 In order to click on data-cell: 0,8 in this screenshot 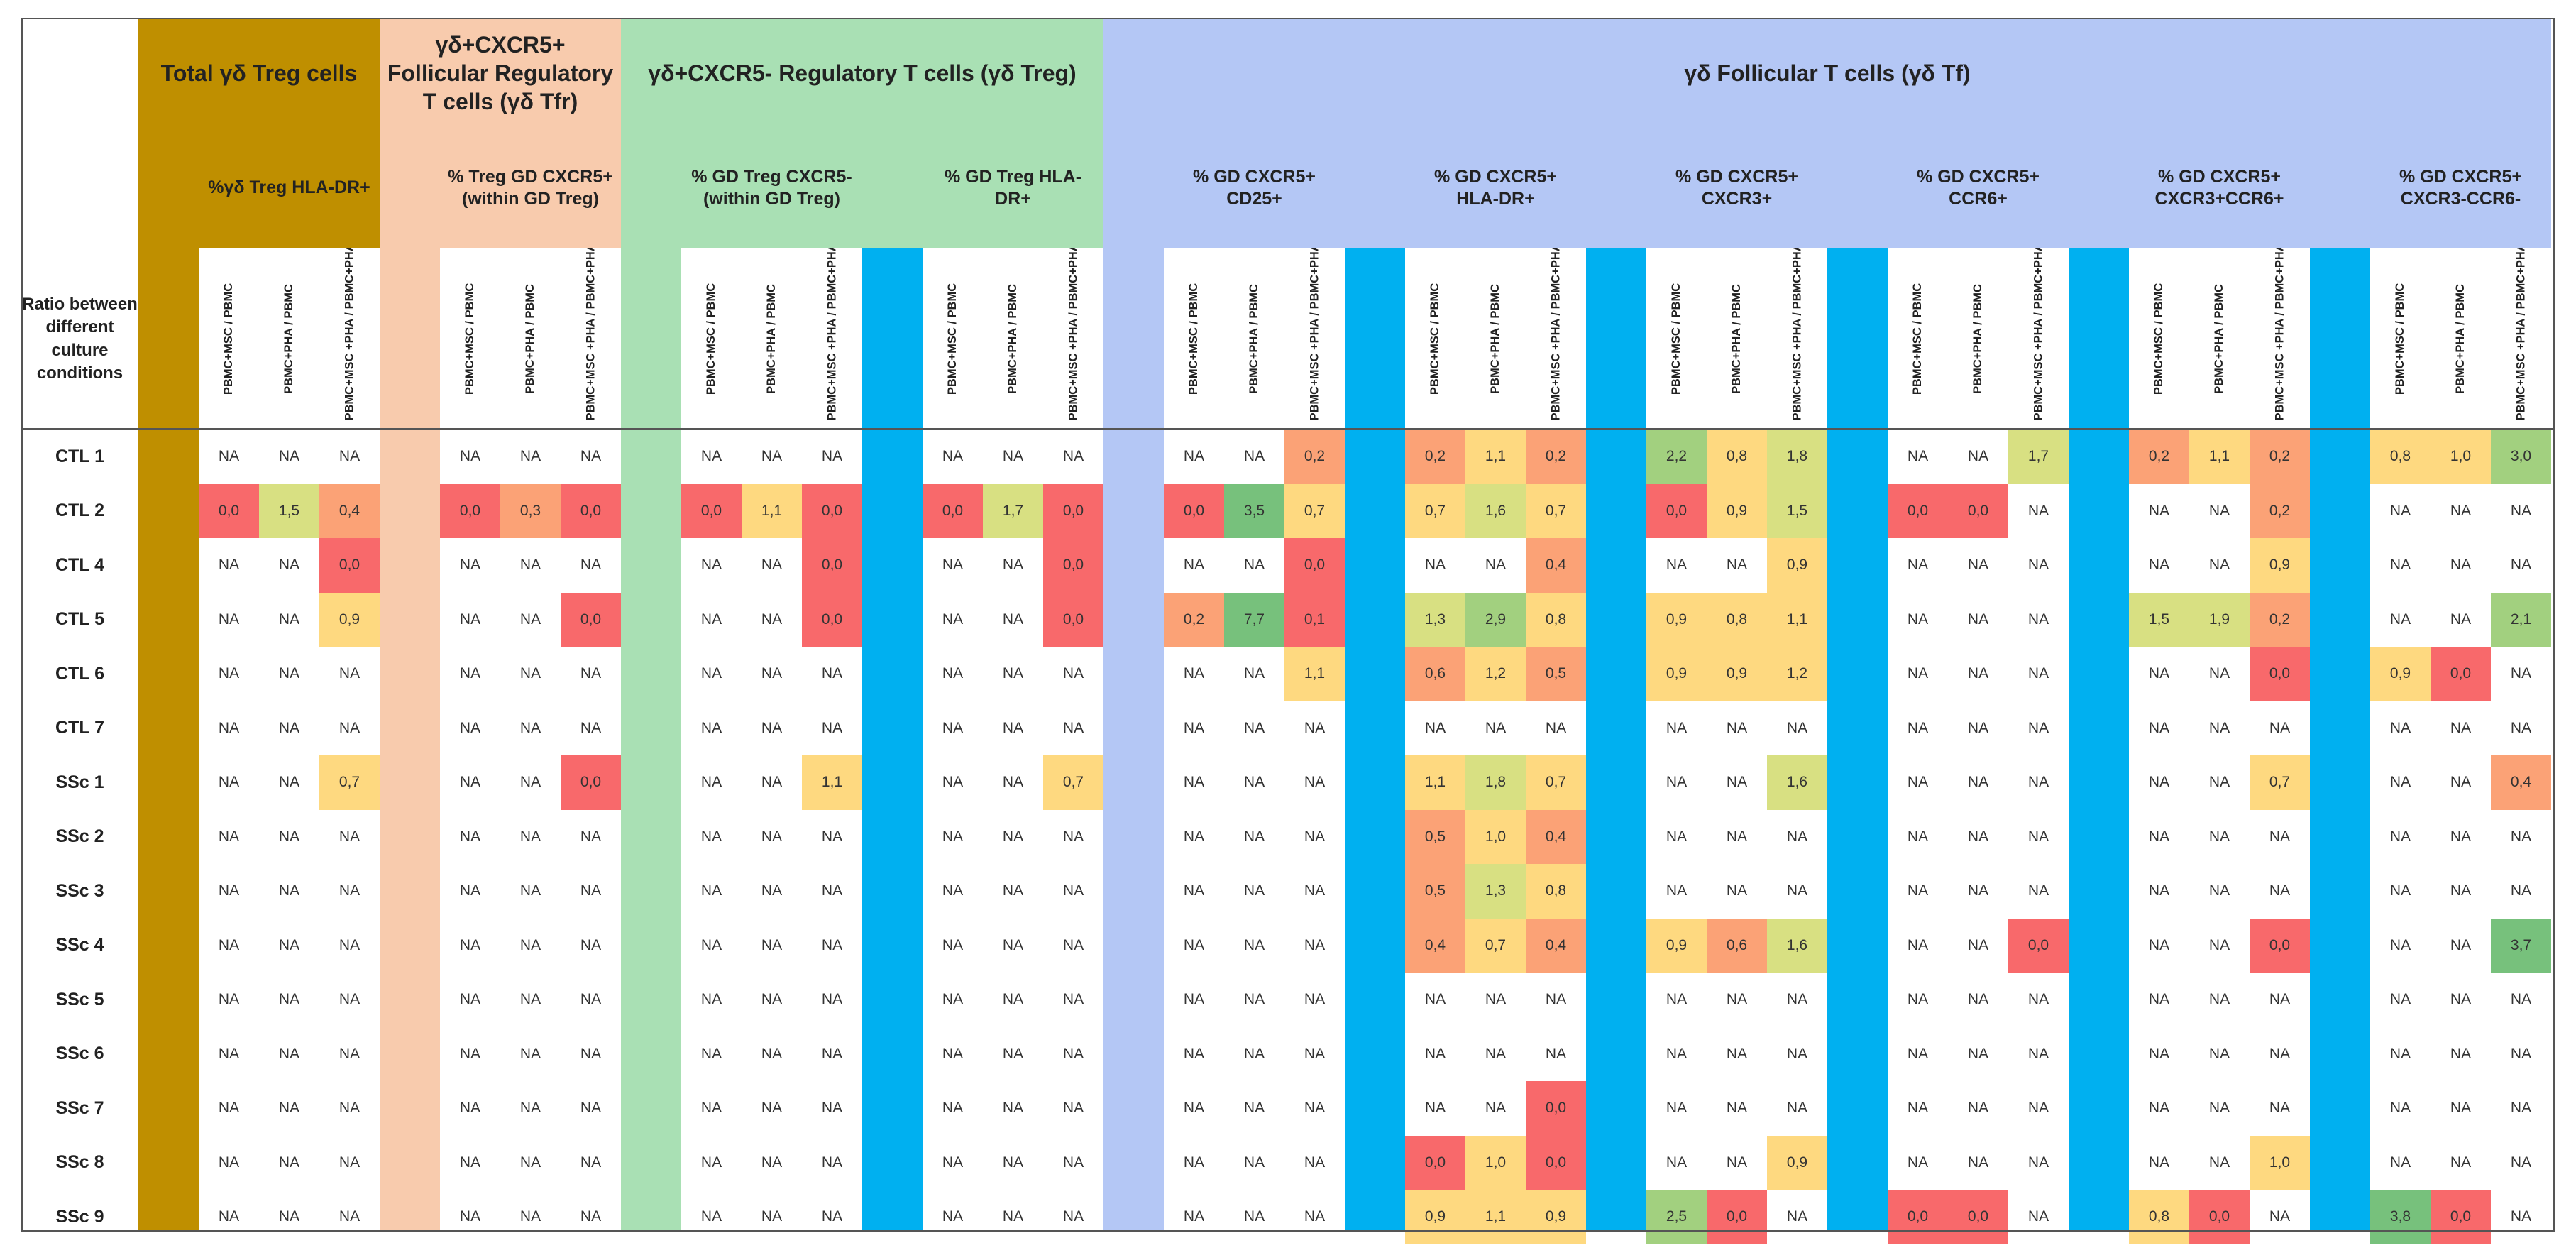, I will do `click(2159, 1217)`.